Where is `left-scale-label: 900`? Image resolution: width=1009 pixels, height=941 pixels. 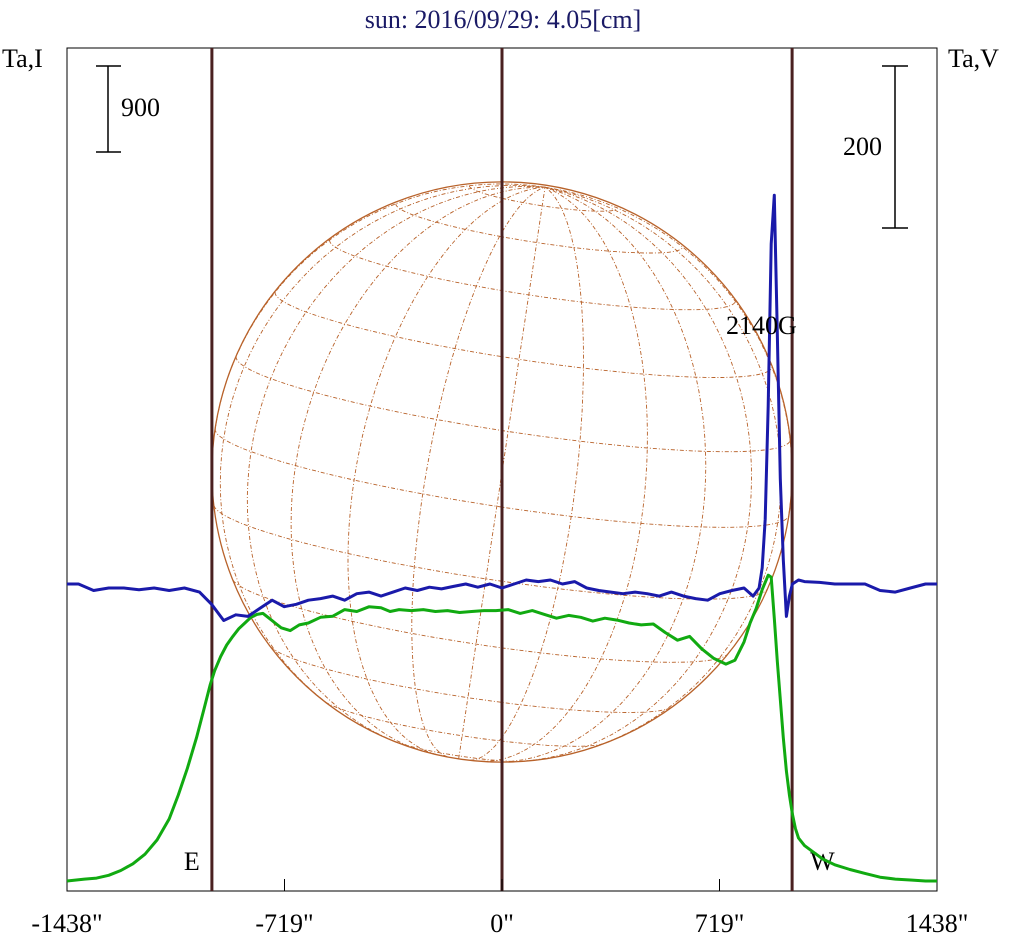
left-scale-label: 900 is located at coordinates (140, 107).